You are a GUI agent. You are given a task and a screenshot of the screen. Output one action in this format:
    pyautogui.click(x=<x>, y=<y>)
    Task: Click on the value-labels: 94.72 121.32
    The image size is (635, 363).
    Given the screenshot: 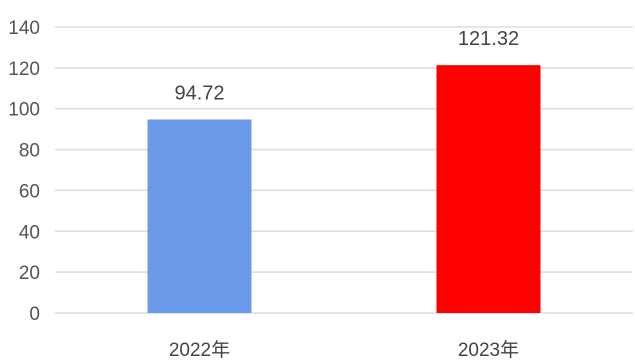 What is the action you would take?
    pyautogui.click(x=346, y=66)
    